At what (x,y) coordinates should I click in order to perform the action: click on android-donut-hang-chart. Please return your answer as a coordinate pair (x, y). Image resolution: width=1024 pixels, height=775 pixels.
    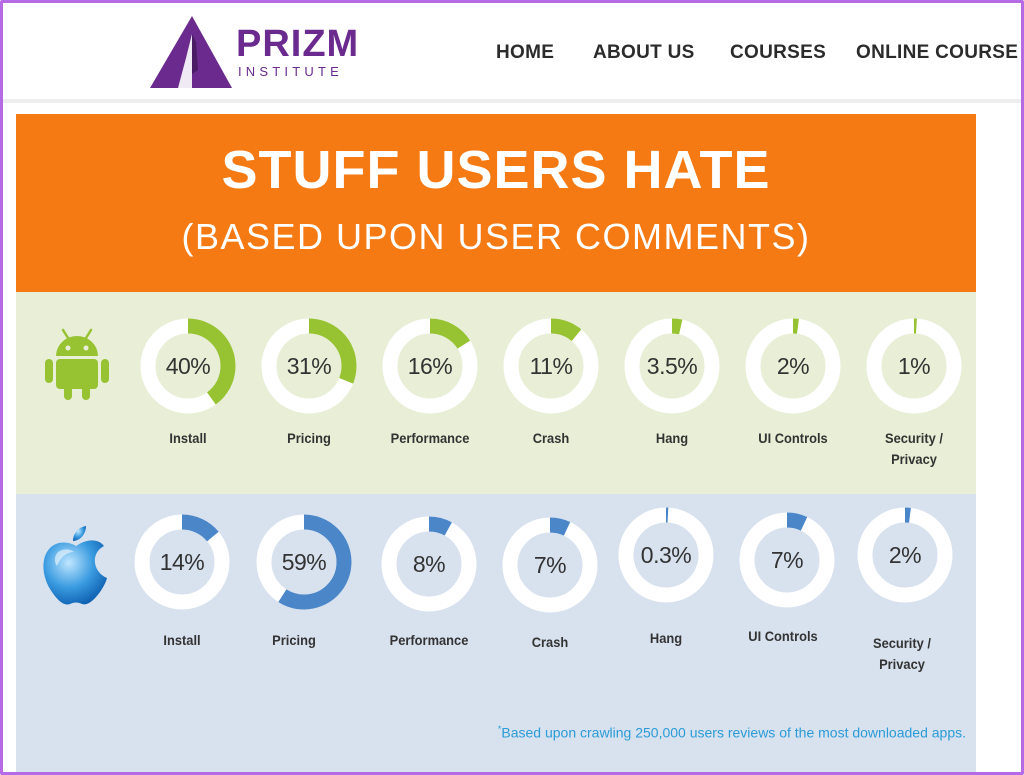
    Looking at the image, I should click on (672, 366).